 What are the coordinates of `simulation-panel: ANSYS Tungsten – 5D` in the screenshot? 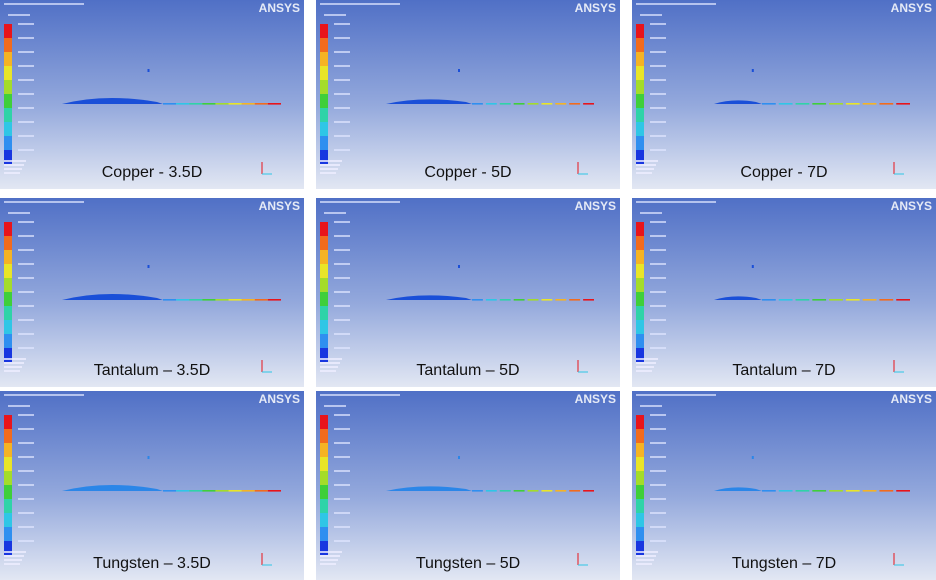 It's located at (468, 485).